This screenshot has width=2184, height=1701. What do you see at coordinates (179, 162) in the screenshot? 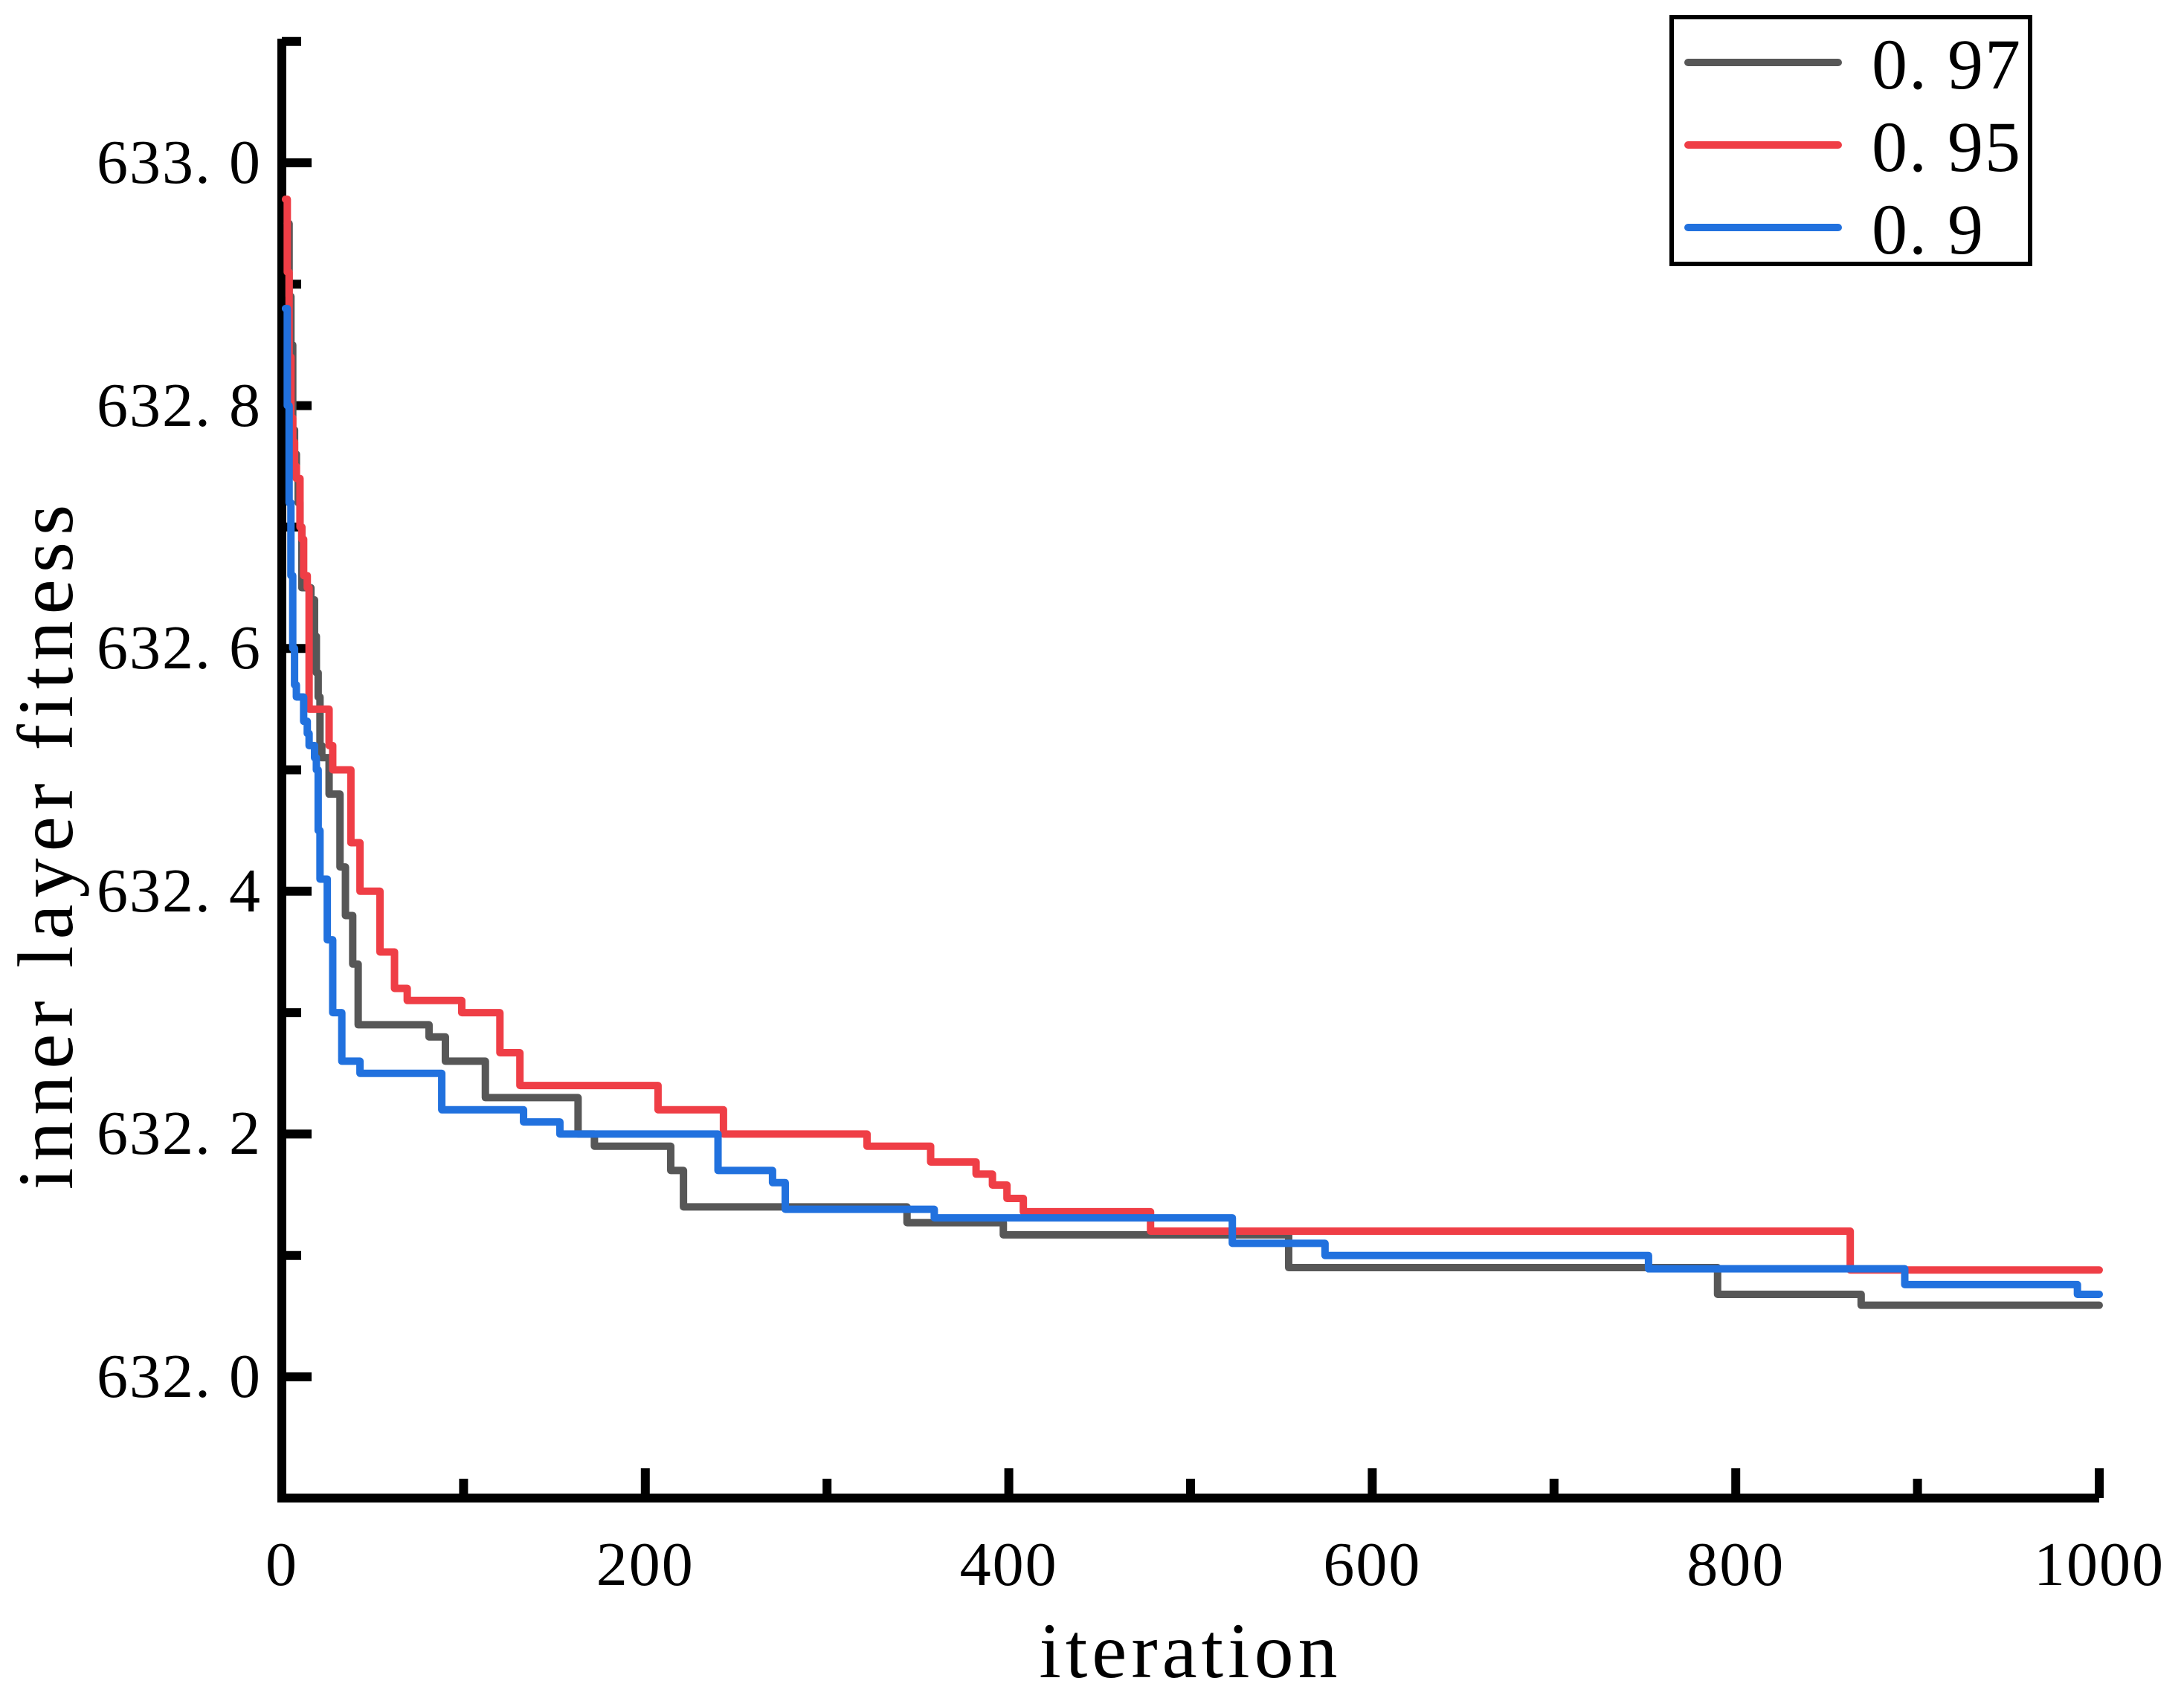
I see `y-tick-label: 633. 0` at bounding box center [179, 162].